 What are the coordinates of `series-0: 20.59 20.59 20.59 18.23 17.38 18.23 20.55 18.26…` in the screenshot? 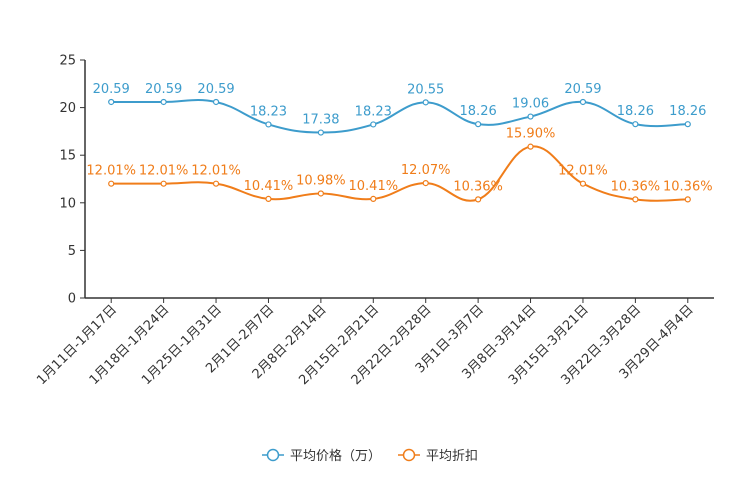 It's located at (399, 109).